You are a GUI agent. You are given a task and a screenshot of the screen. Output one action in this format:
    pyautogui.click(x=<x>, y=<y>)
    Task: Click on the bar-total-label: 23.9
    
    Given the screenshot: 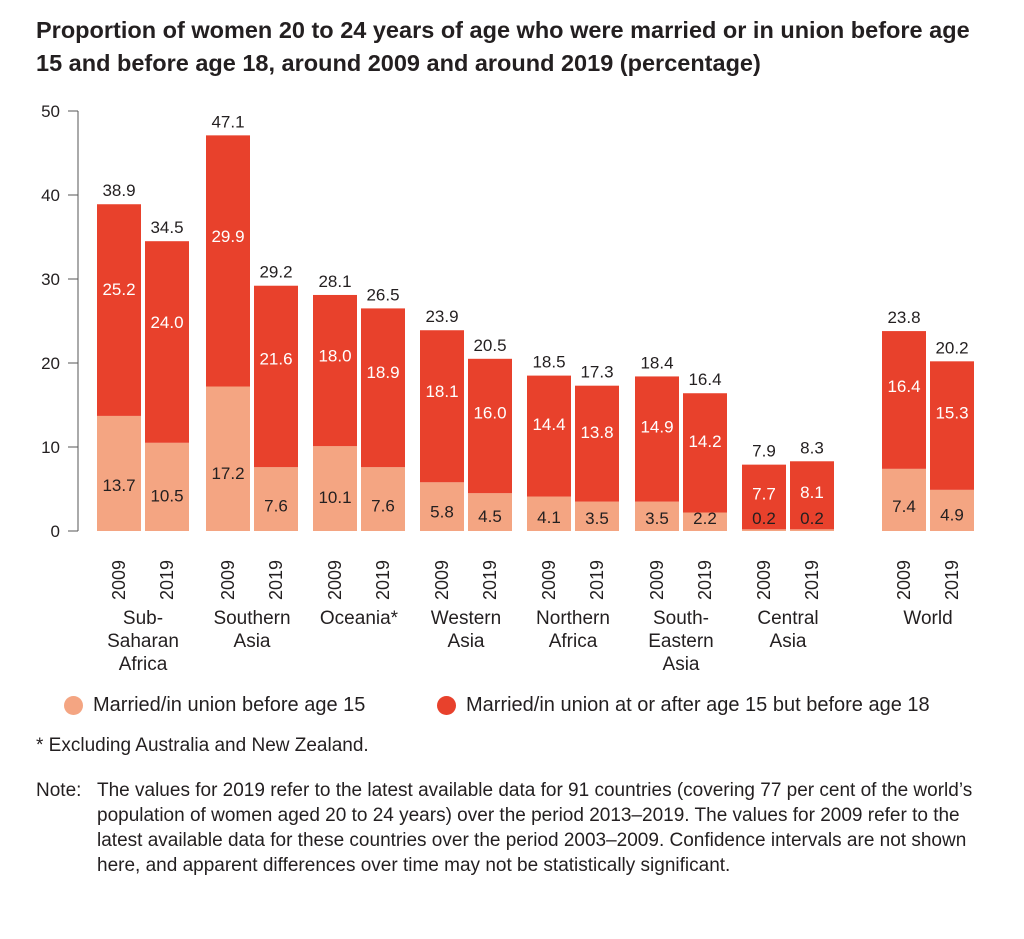 What is the action you would take?
    pyautogui.click(x=441, y=316)
    